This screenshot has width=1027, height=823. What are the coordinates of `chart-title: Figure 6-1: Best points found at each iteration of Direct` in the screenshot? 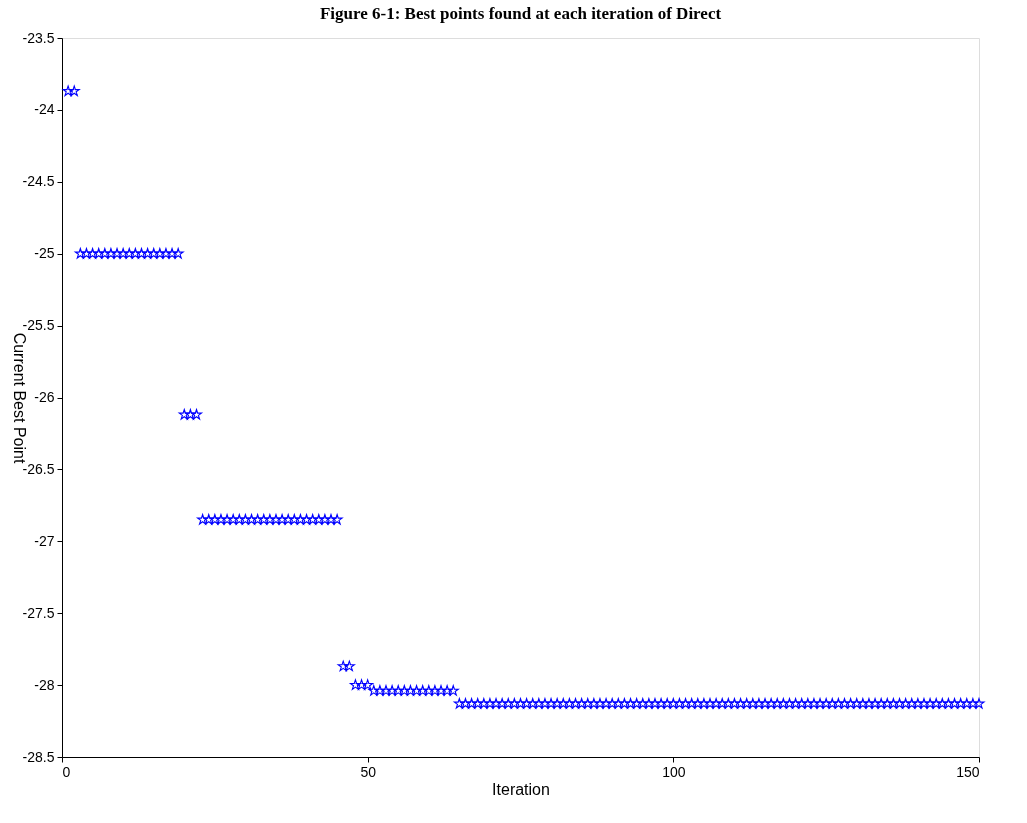 It's located at (520, 13).